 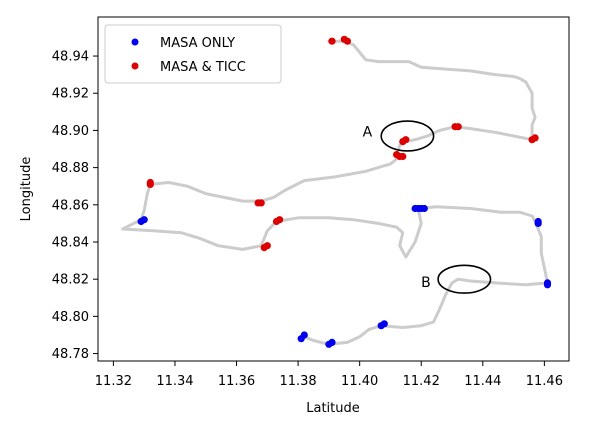 I want to click on x-tick-label: 11.36, so click(x=236, y=381).